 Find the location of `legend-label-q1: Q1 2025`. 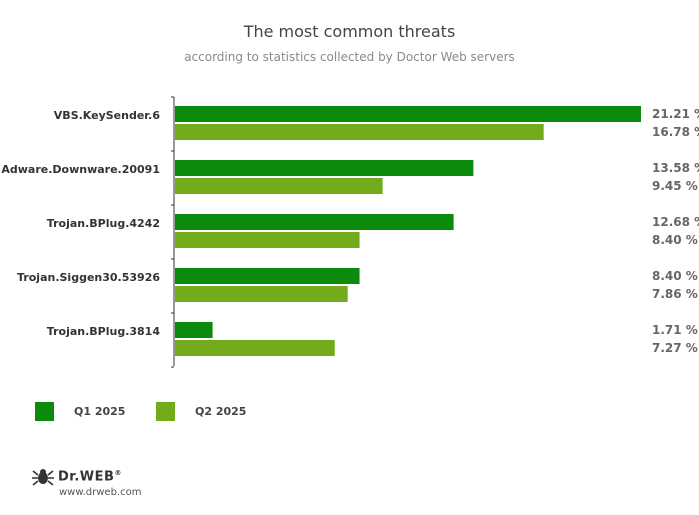

legend-label-q1: Q1 2025 is located at coordinates (100, 411).